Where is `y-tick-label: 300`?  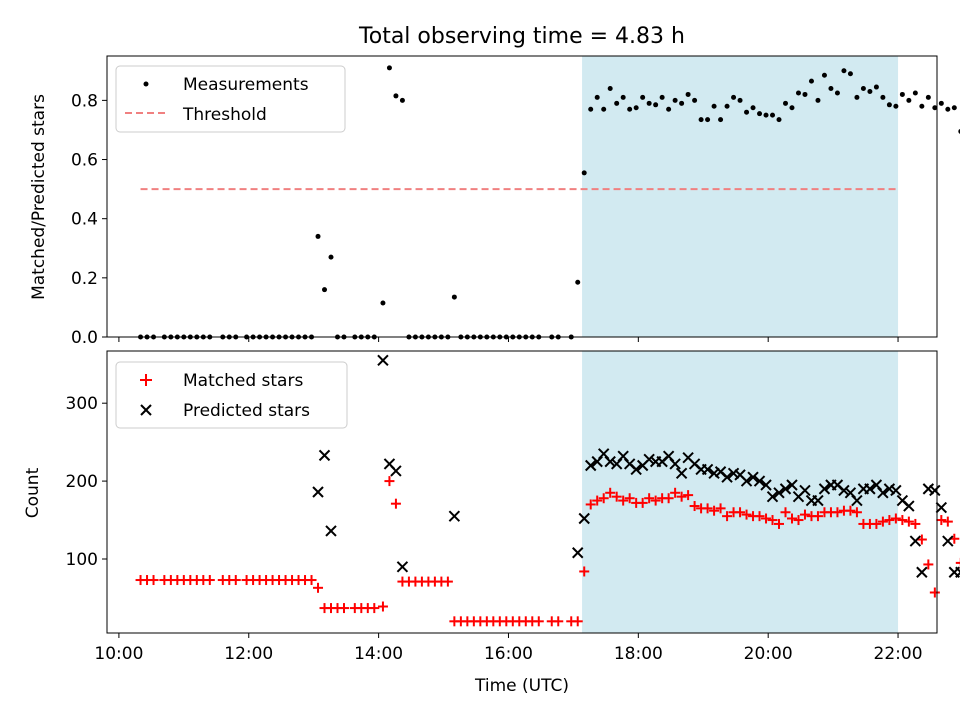
y-tick-label: 300 is located at coordinates (82, 404).